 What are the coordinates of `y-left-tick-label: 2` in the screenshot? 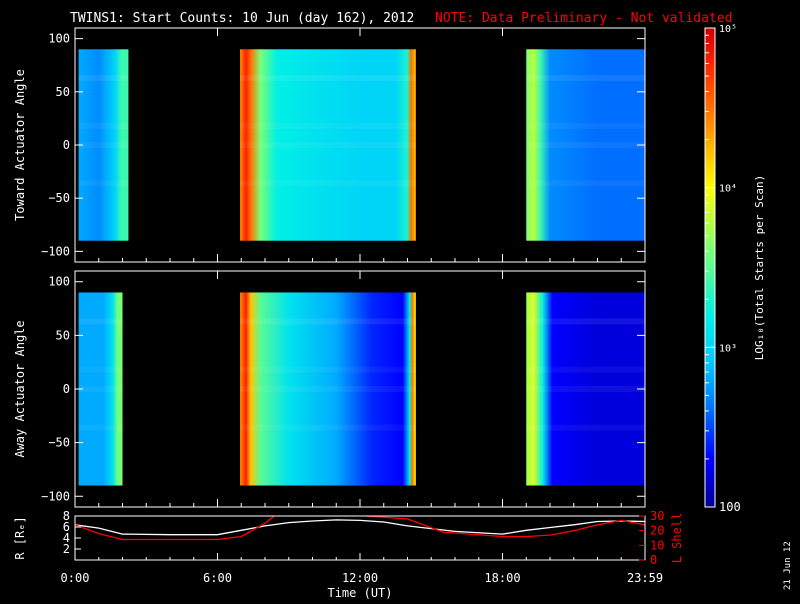 It's located at (66, 549).